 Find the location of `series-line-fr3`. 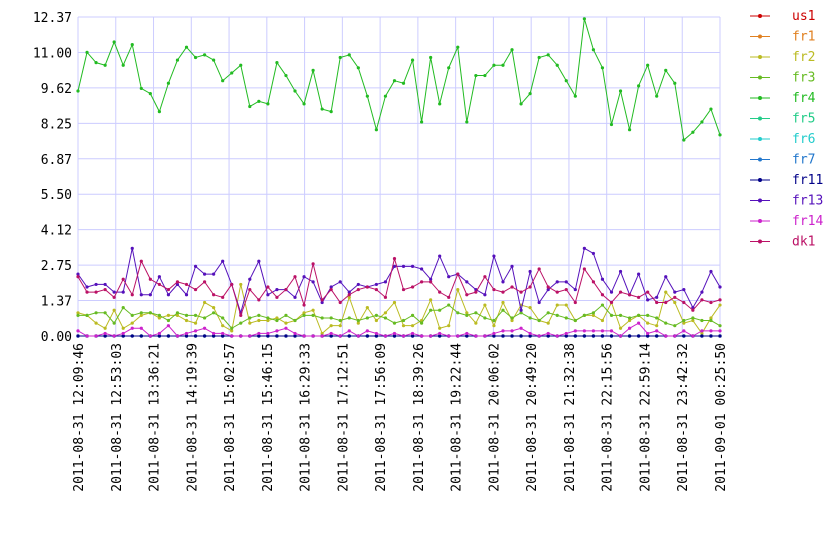

series-line-fr3 is located at coordinates (399, 316).